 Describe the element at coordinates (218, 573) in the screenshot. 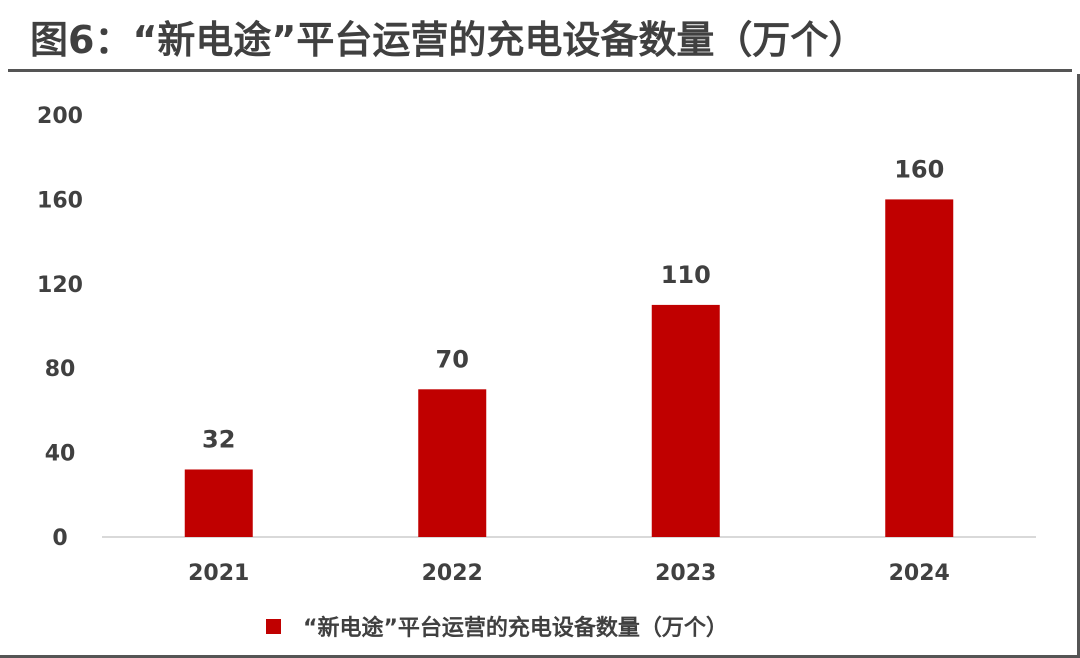

I see `x-tick-label: 2021` at that location.